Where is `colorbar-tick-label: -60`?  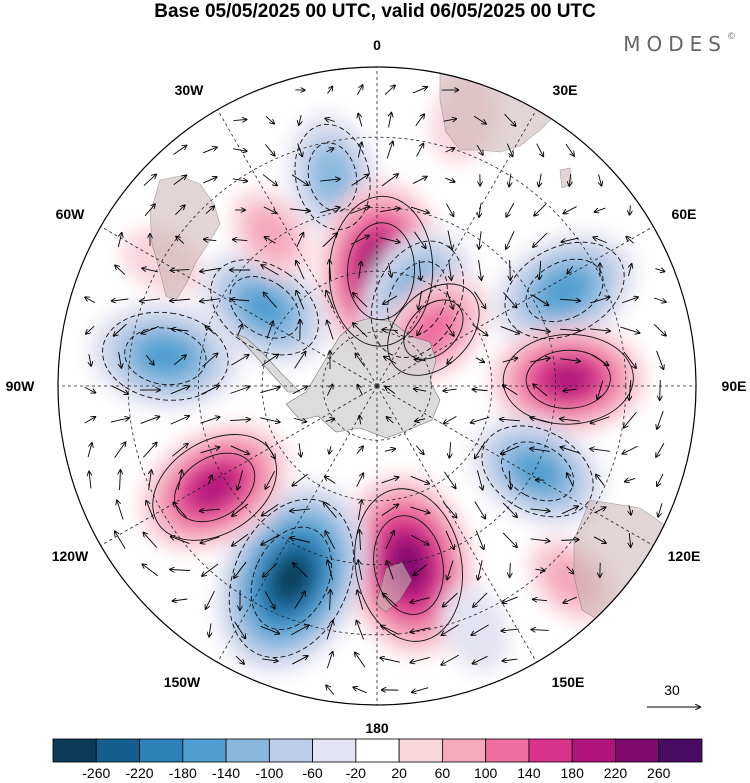 colorbar-tick-label: -60 is located at coordinates (312, 773).